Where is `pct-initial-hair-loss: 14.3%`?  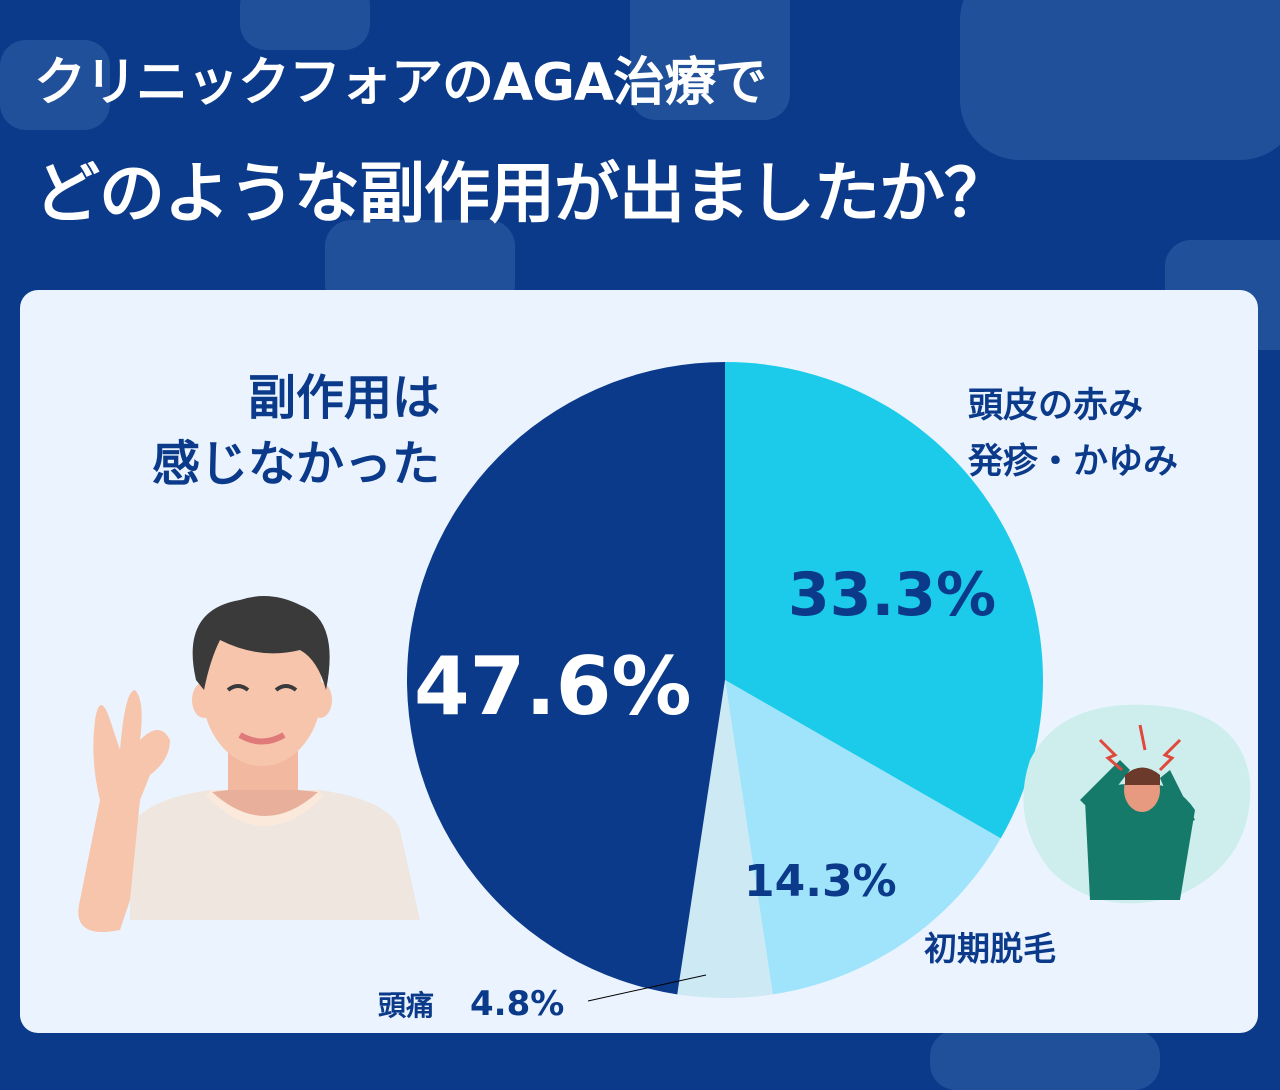 pct-initial-hair-loss: 14.3% is located at coordinates (820, 881).